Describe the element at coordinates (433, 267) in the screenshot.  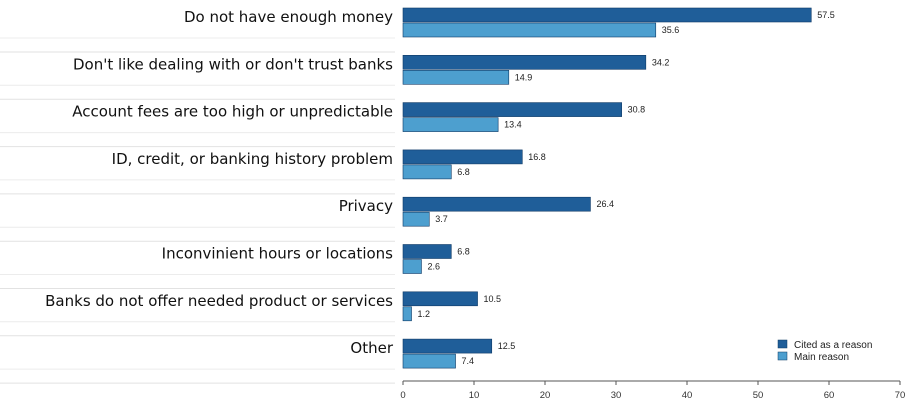
I see `value-label: 2.6` at that location.